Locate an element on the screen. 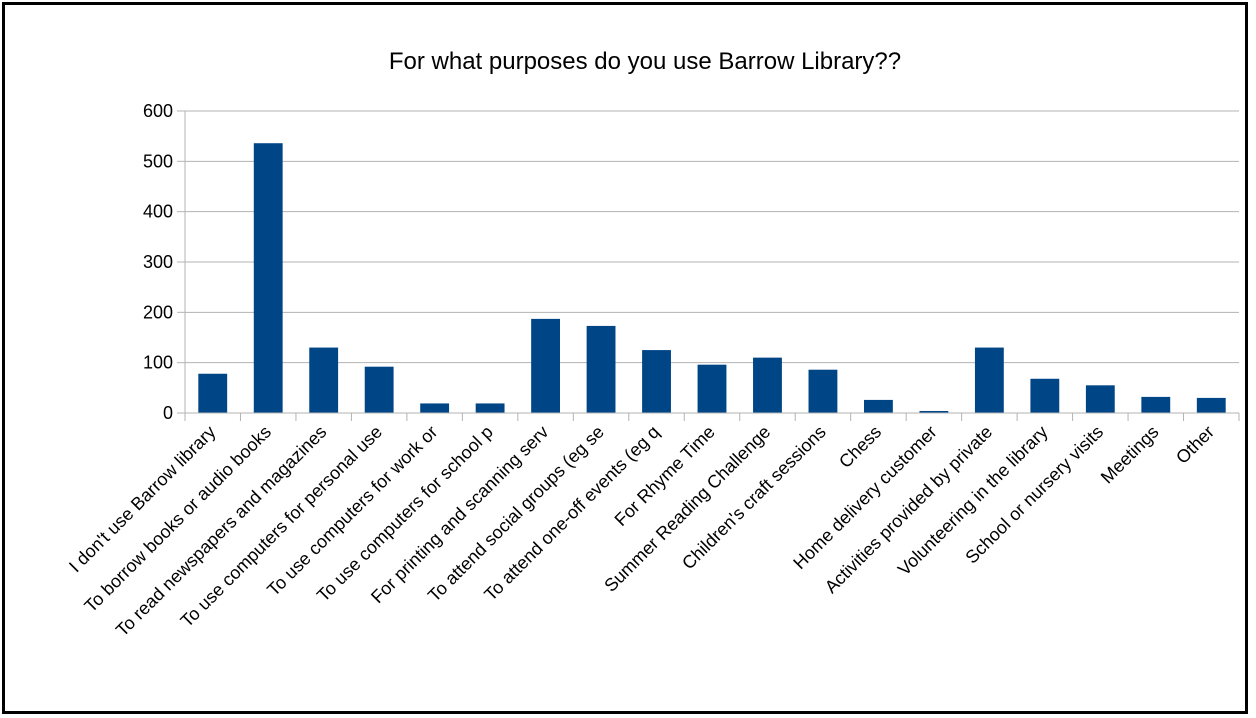 The image size is (1256, 718). y-tick-label: 400 is located at coordinates (158, 212).